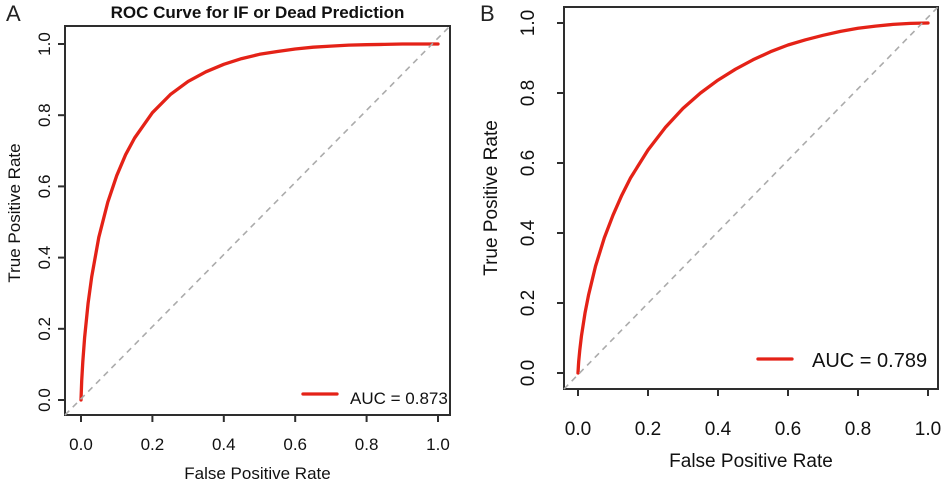 The image size is (942, 484). I want to click on legend-label: AUC = 0.873, so click(399, 398).